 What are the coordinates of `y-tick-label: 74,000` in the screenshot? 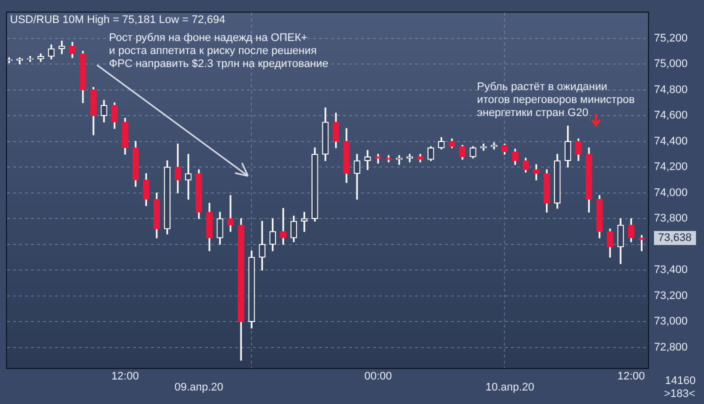 It's located at (671, 192).